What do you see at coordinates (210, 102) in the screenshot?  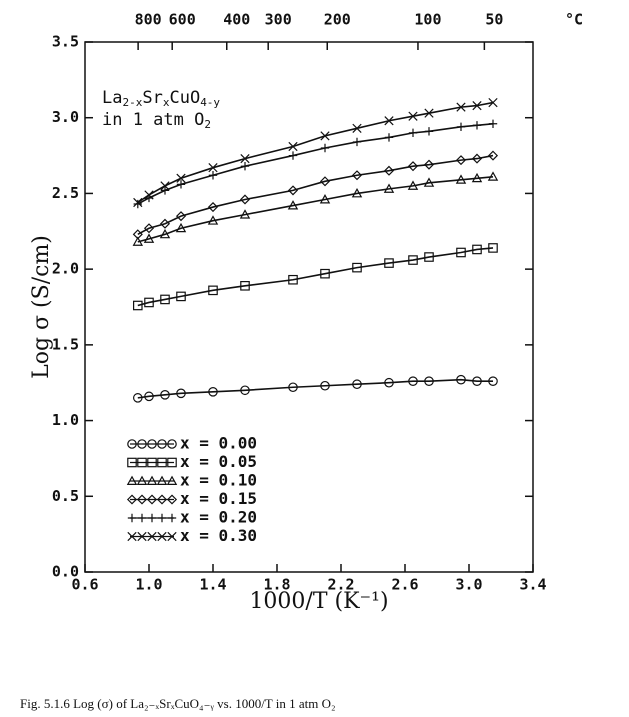 I see `title-subscript: 4-y` at bounding box center [210, 102].